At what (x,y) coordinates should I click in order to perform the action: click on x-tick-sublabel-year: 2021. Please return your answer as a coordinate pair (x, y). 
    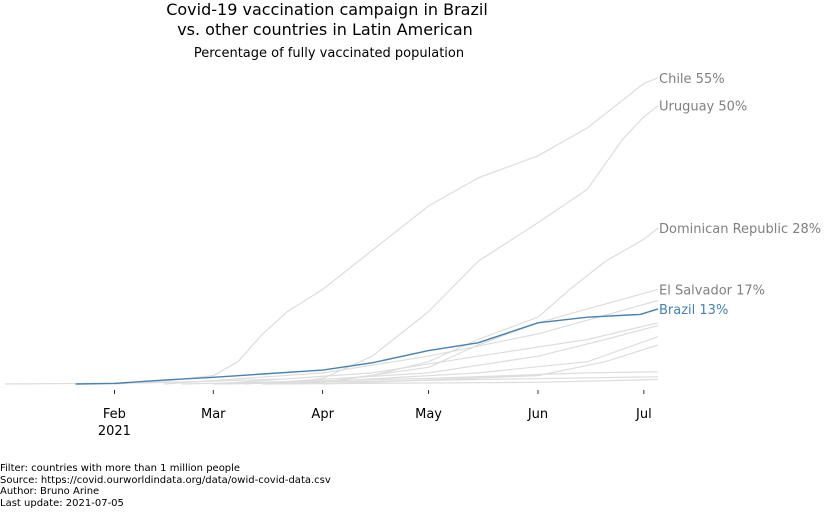
    Looking at the image, I should click on (114, 431).